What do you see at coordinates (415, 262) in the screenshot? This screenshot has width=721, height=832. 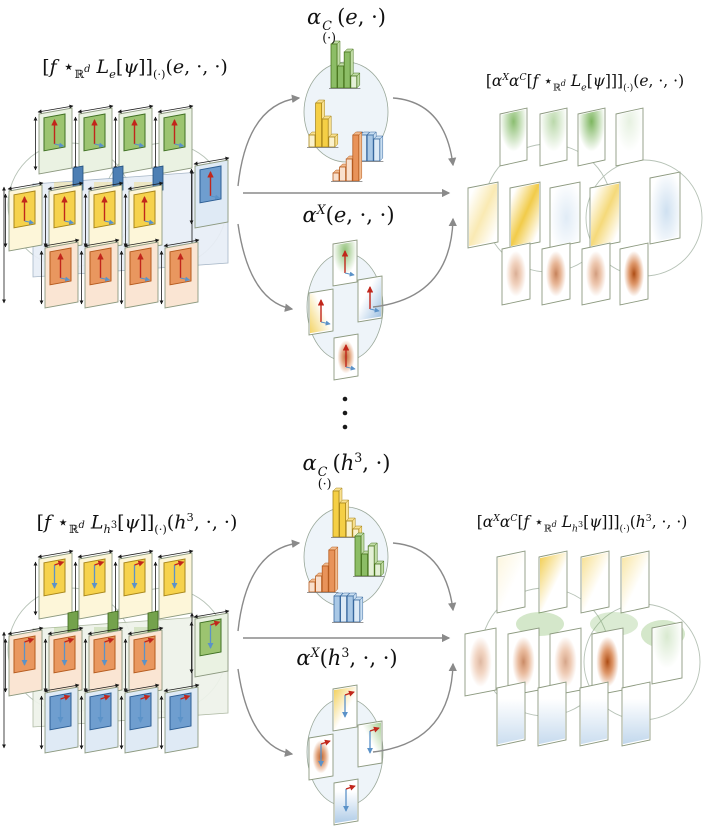 I see `arrow-spatial-to-out-e` at bounding box center [415, 262].